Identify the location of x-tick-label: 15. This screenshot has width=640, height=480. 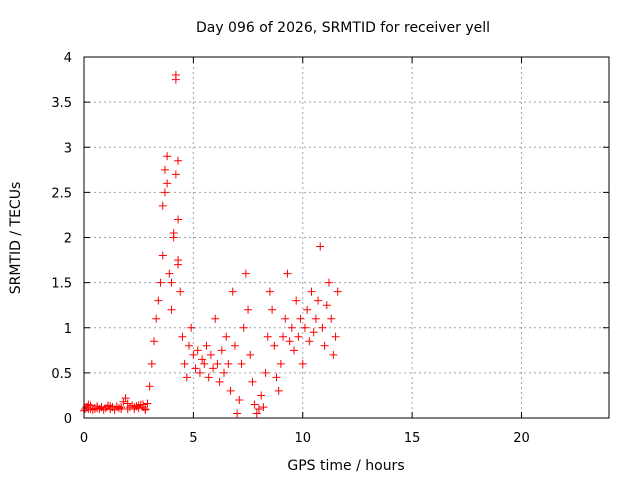
(412, 438).